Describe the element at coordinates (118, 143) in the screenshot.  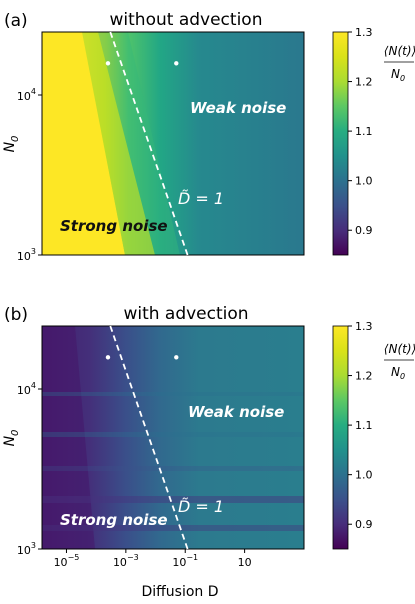
I see `panel-a-transition-band` at that location.